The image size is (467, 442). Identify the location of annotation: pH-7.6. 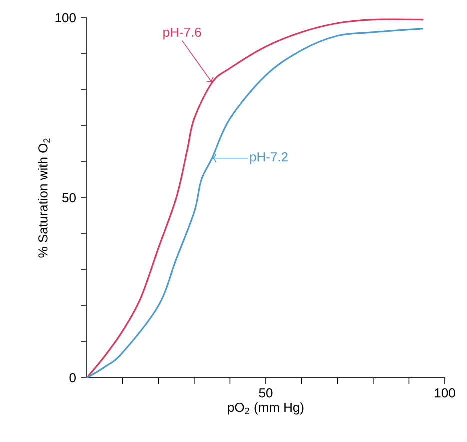
(183, 34).